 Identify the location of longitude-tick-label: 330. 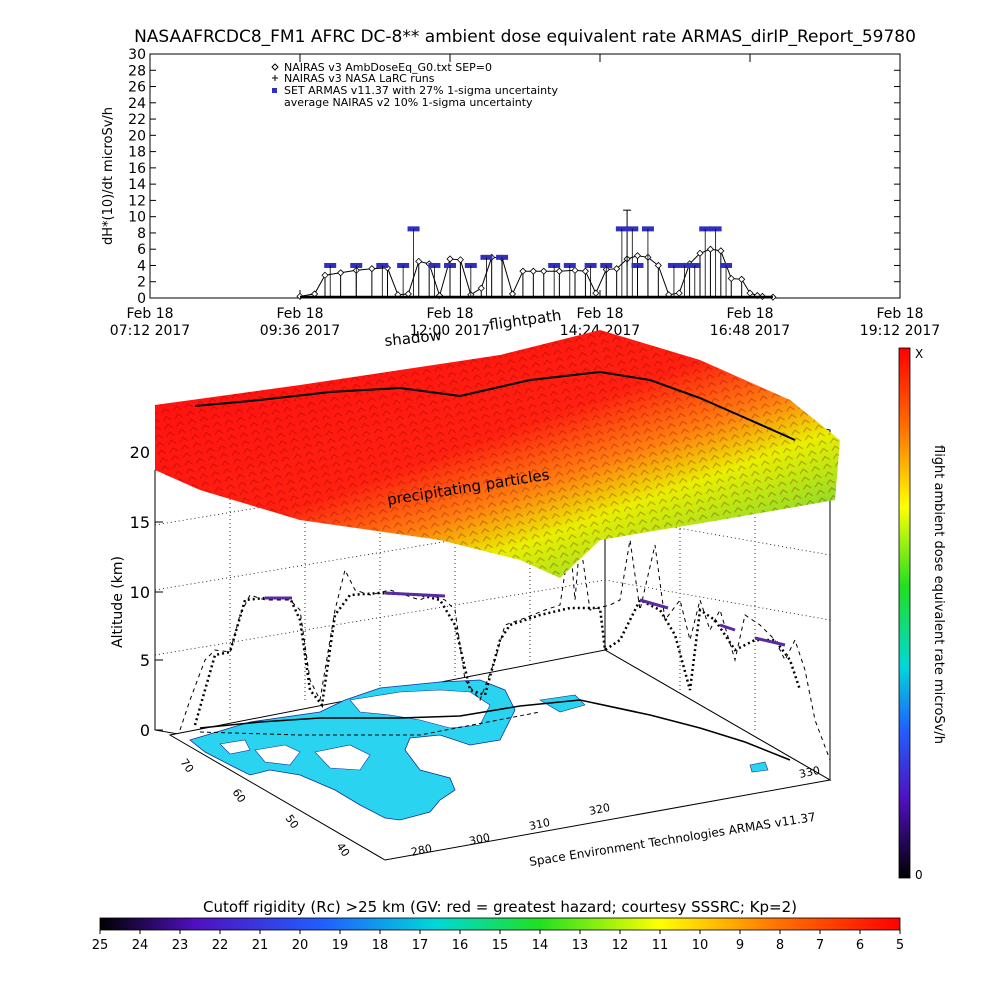
(809, 772).